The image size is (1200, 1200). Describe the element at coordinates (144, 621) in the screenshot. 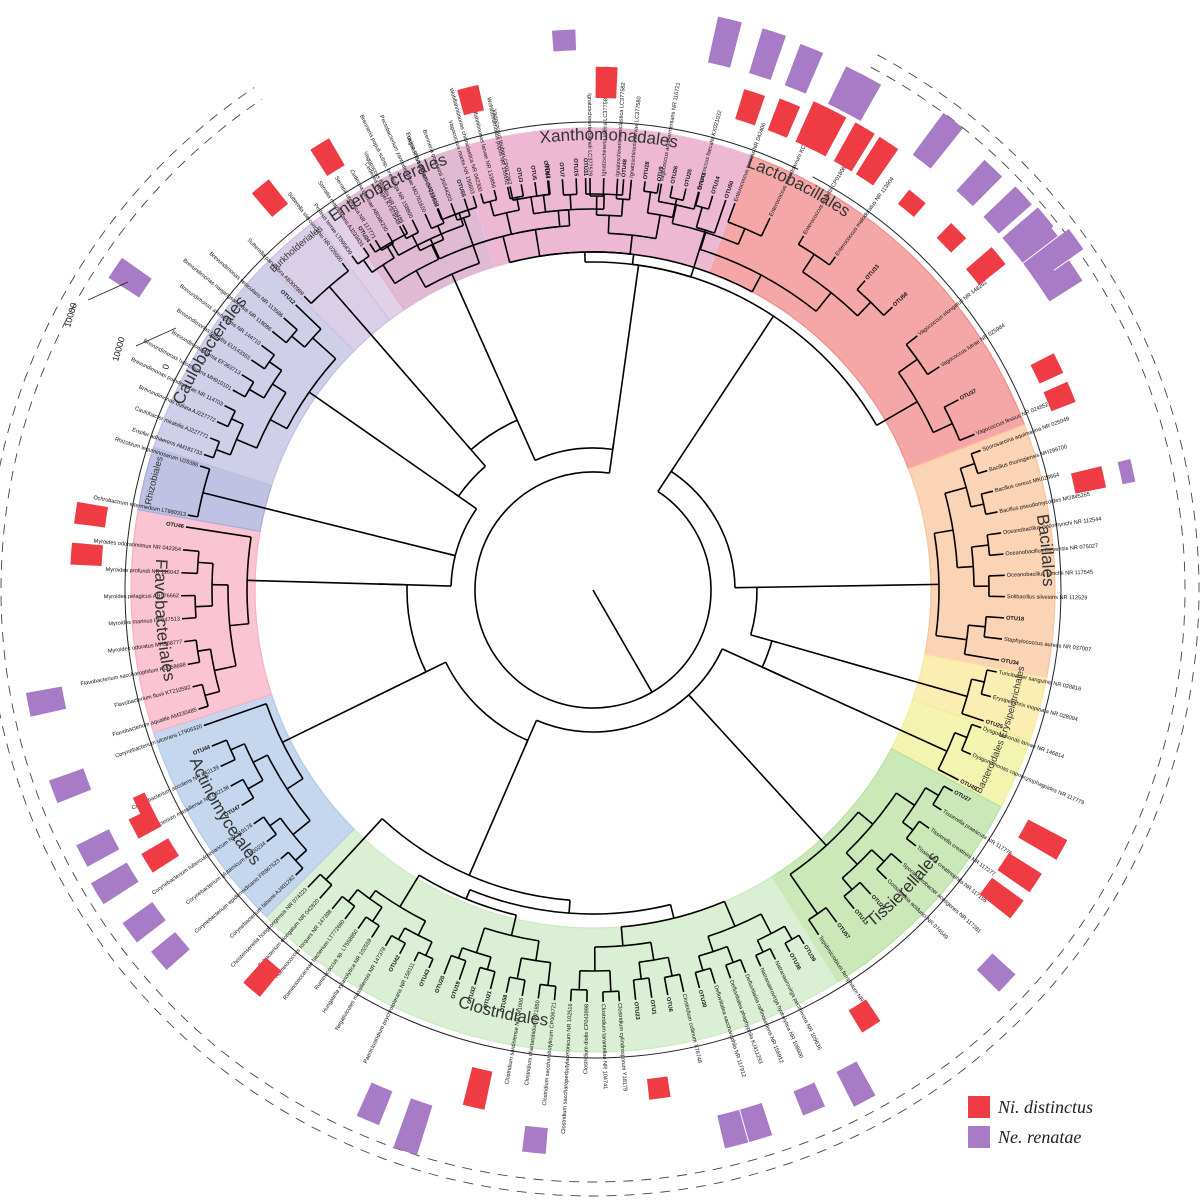

I see `leaf-label: Myroides marinus HF947513` at that location.